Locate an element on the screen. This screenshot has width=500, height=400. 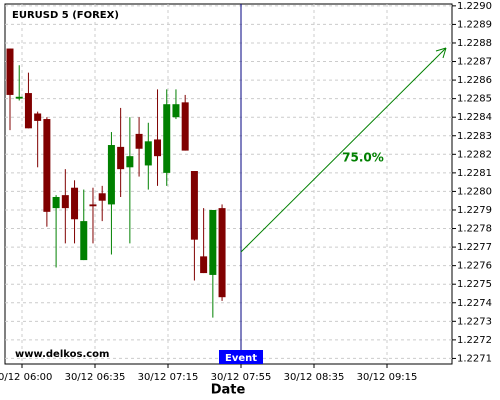
forecast-label: 75.0% is located at coordinates (363, 158).